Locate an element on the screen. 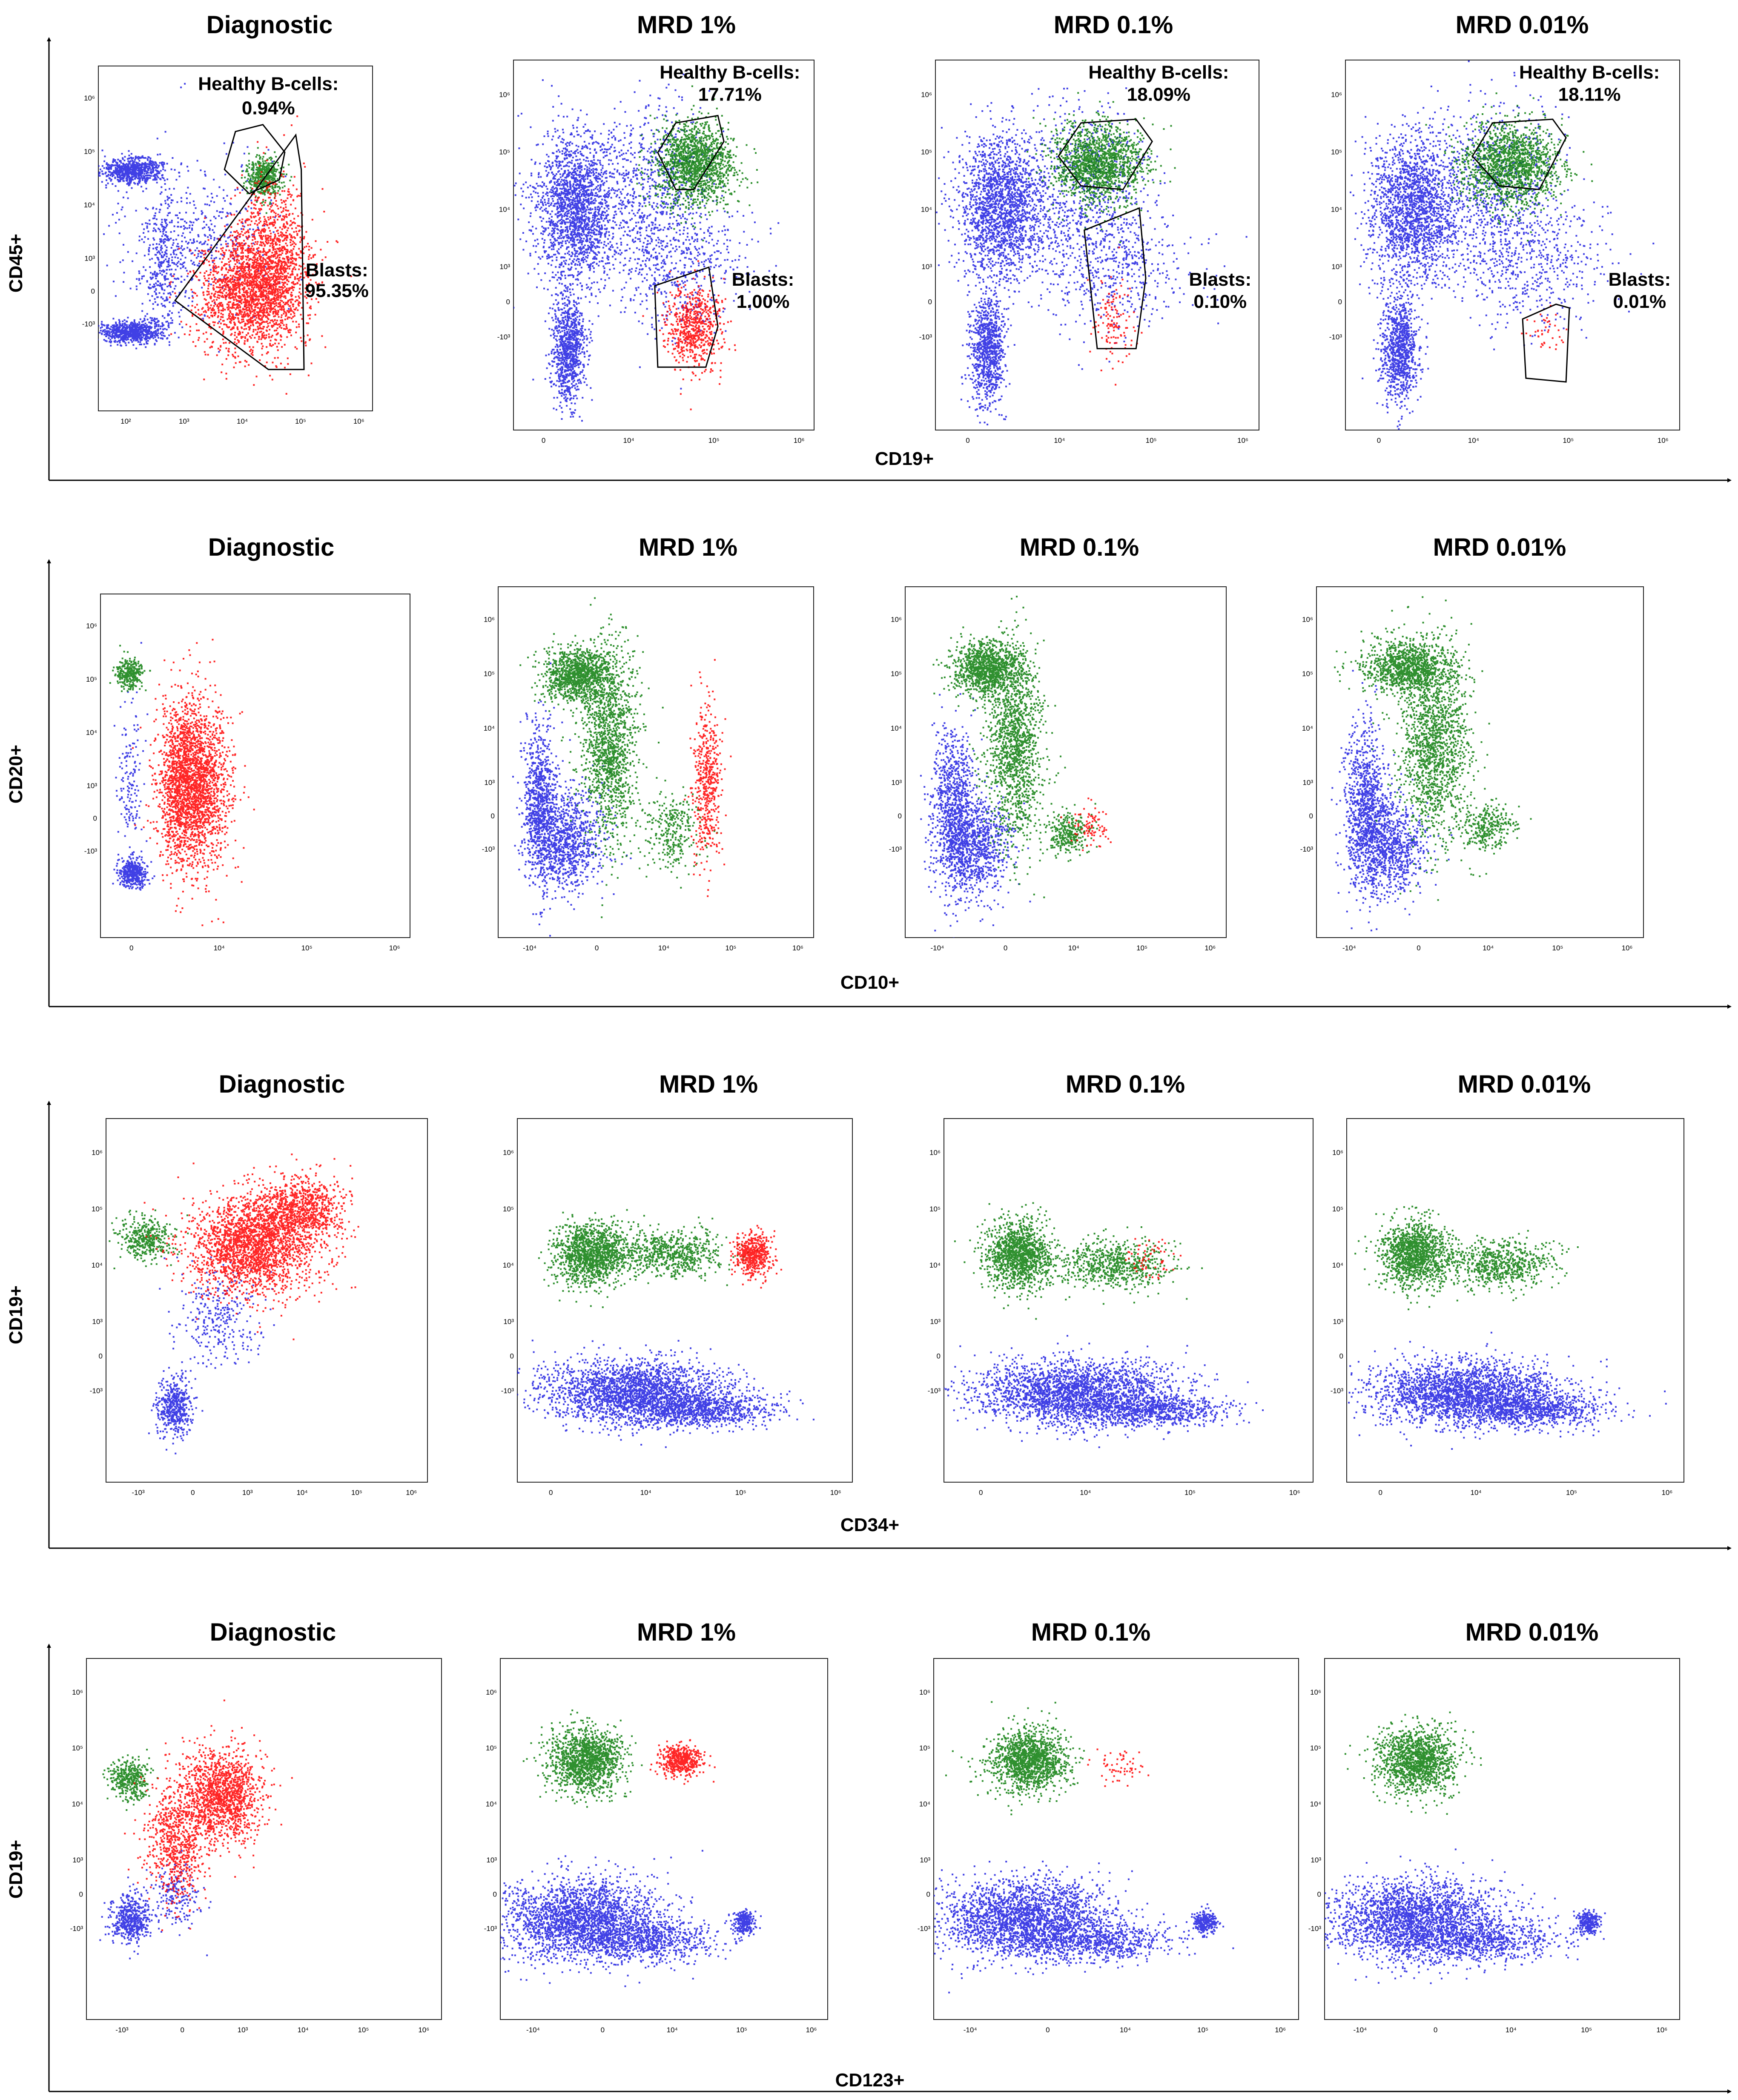 The width and height of the screenshot is (1738, 2100). panel-mrd-0-01: MRD 0.01% 10⁶ 10⁵ 10⁴ 10³ 0 -10³ -10⁴ 0 10⁴ 10⁵ 10⁶ is located at coordinates (1472, 743).